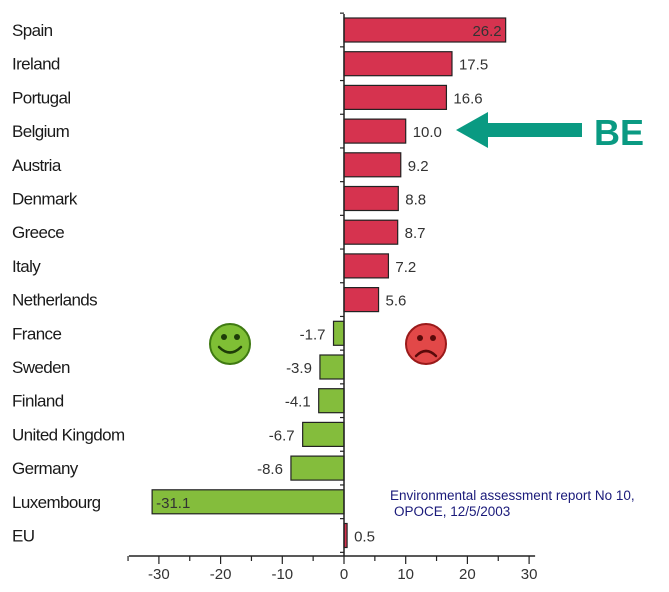  I want to click on bar-italy, so click(366, 266).